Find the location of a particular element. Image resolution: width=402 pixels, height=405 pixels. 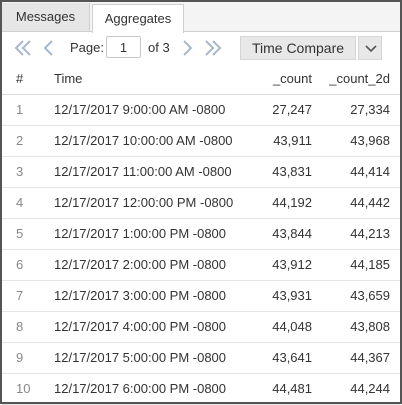

table-header-row: # Time _count _count_2d is located at coordinates (201, 79).